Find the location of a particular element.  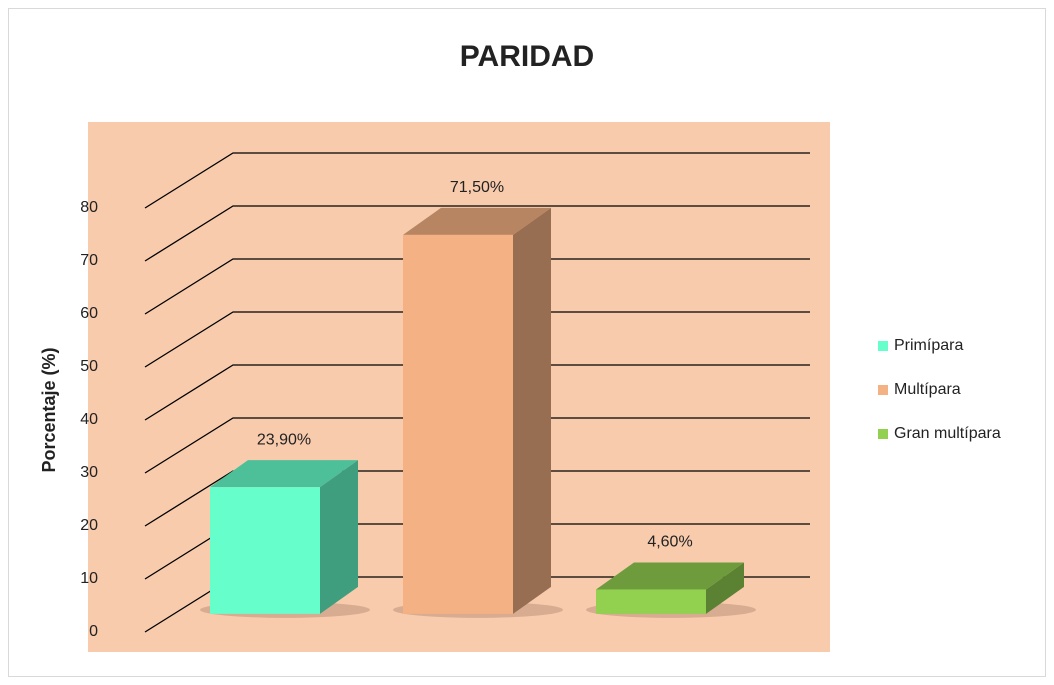

y-axis-label: Porcentaje (%) is located at coordinates (49, 409).